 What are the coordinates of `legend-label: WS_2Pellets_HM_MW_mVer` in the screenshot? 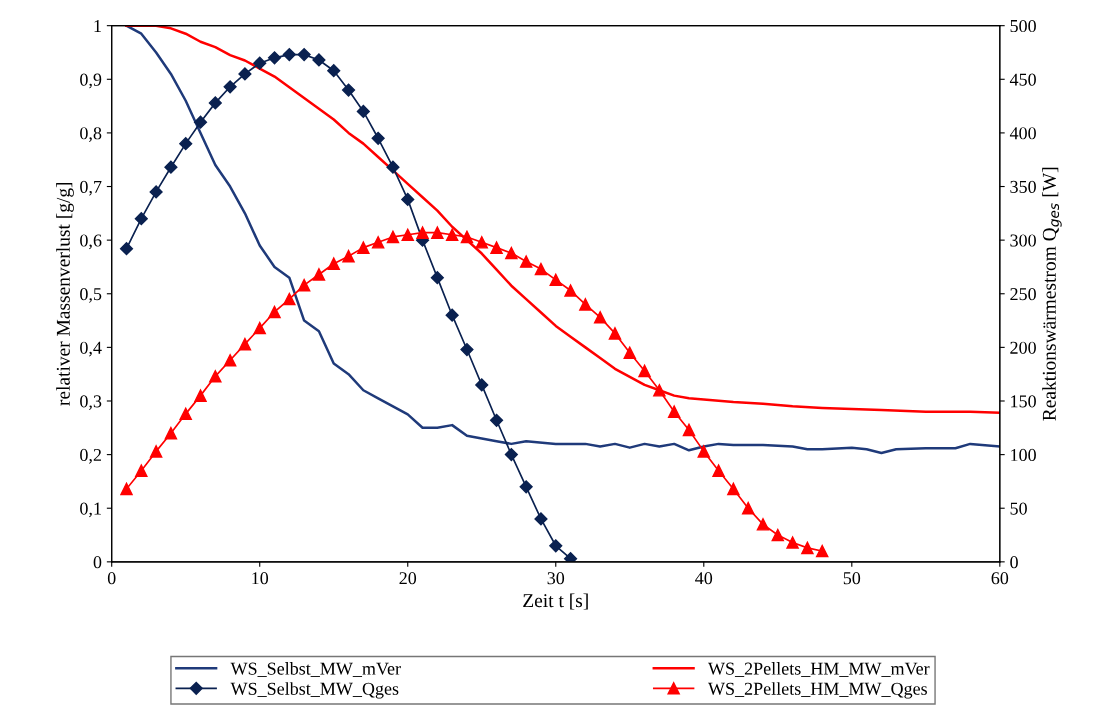 It's located at (819, 669).